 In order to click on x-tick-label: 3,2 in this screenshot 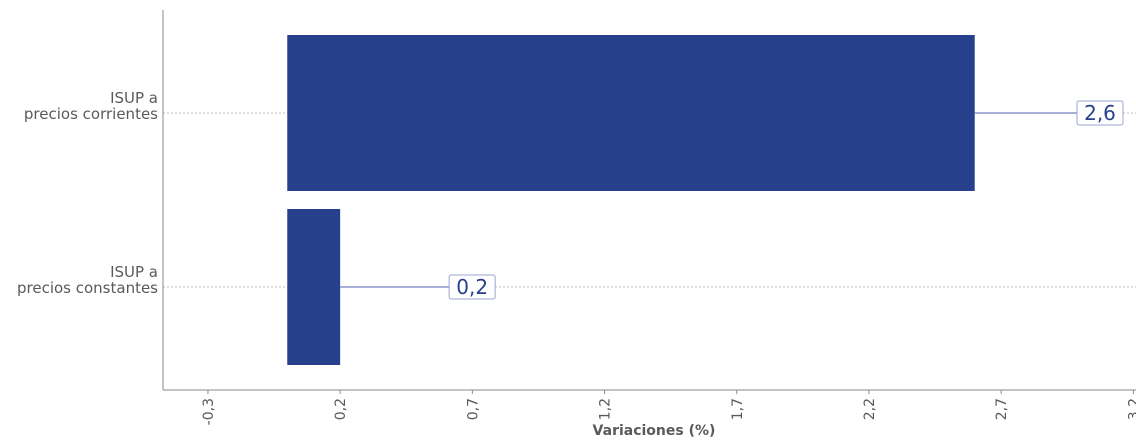, I will do `click(1131, 409)`.